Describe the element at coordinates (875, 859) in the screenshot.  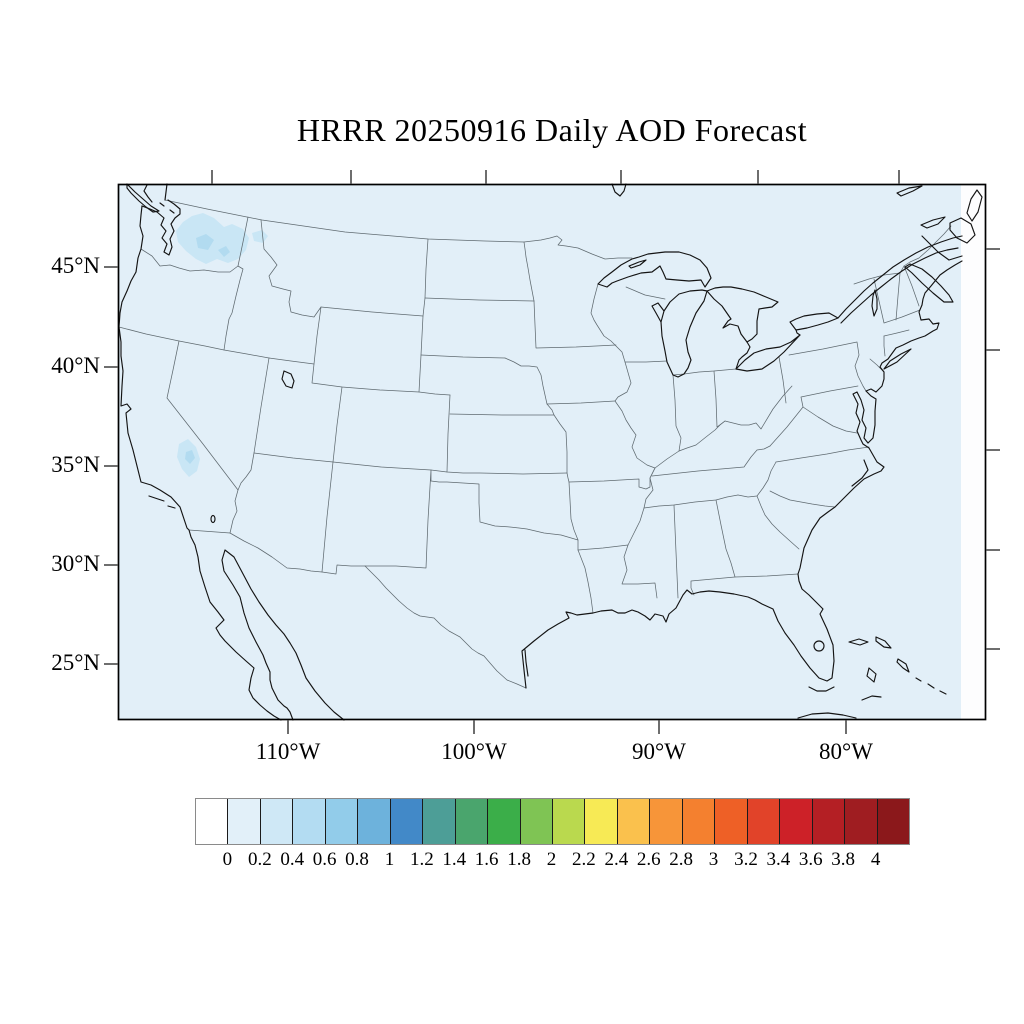
I see `colorbar-tick-label: 4` at that location.